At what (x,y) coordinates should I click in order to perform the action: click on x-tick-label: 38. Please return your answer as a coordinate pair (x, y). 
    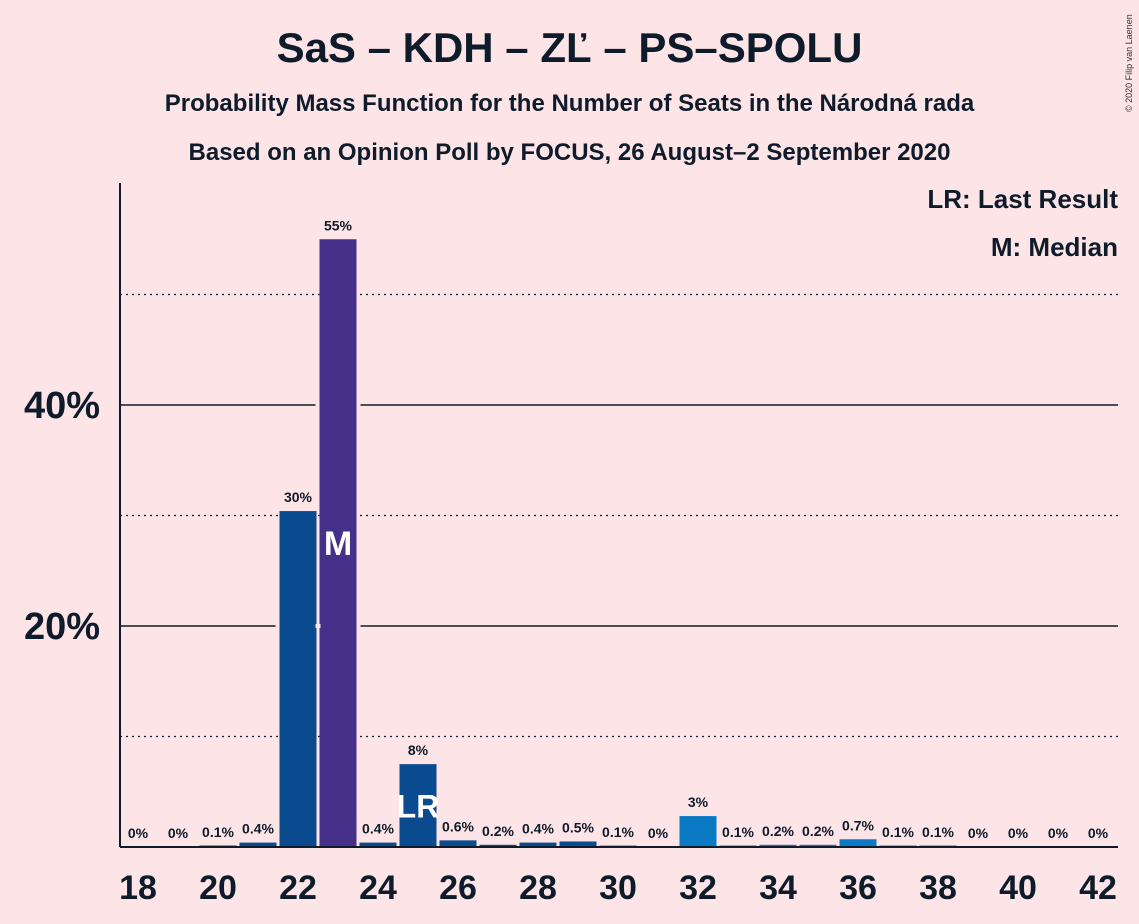
    Looking at the image, I should click on (938, 888).